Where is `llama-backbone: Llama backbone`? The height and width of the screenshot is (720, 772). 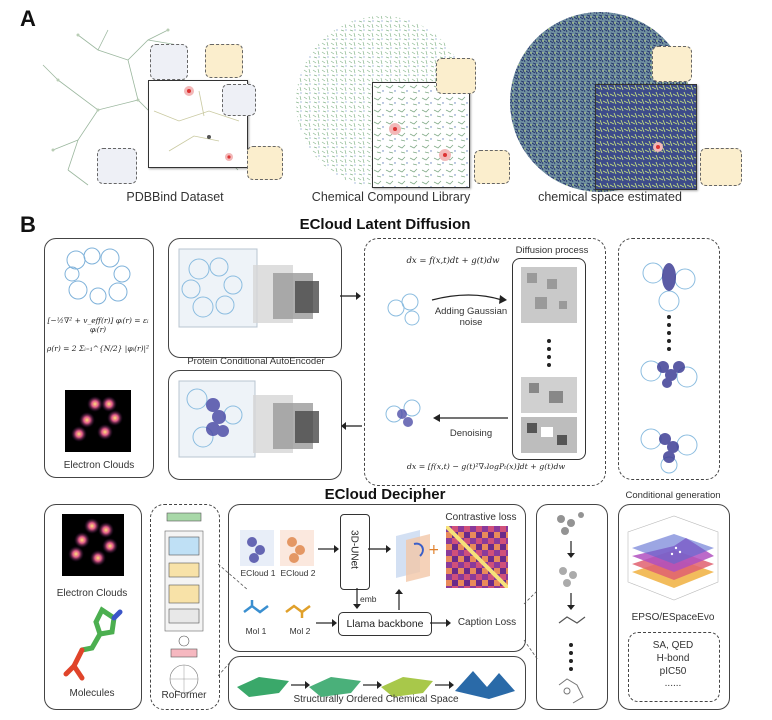
llama-backbone: Llama backbone is located at coordinates (385, 624).